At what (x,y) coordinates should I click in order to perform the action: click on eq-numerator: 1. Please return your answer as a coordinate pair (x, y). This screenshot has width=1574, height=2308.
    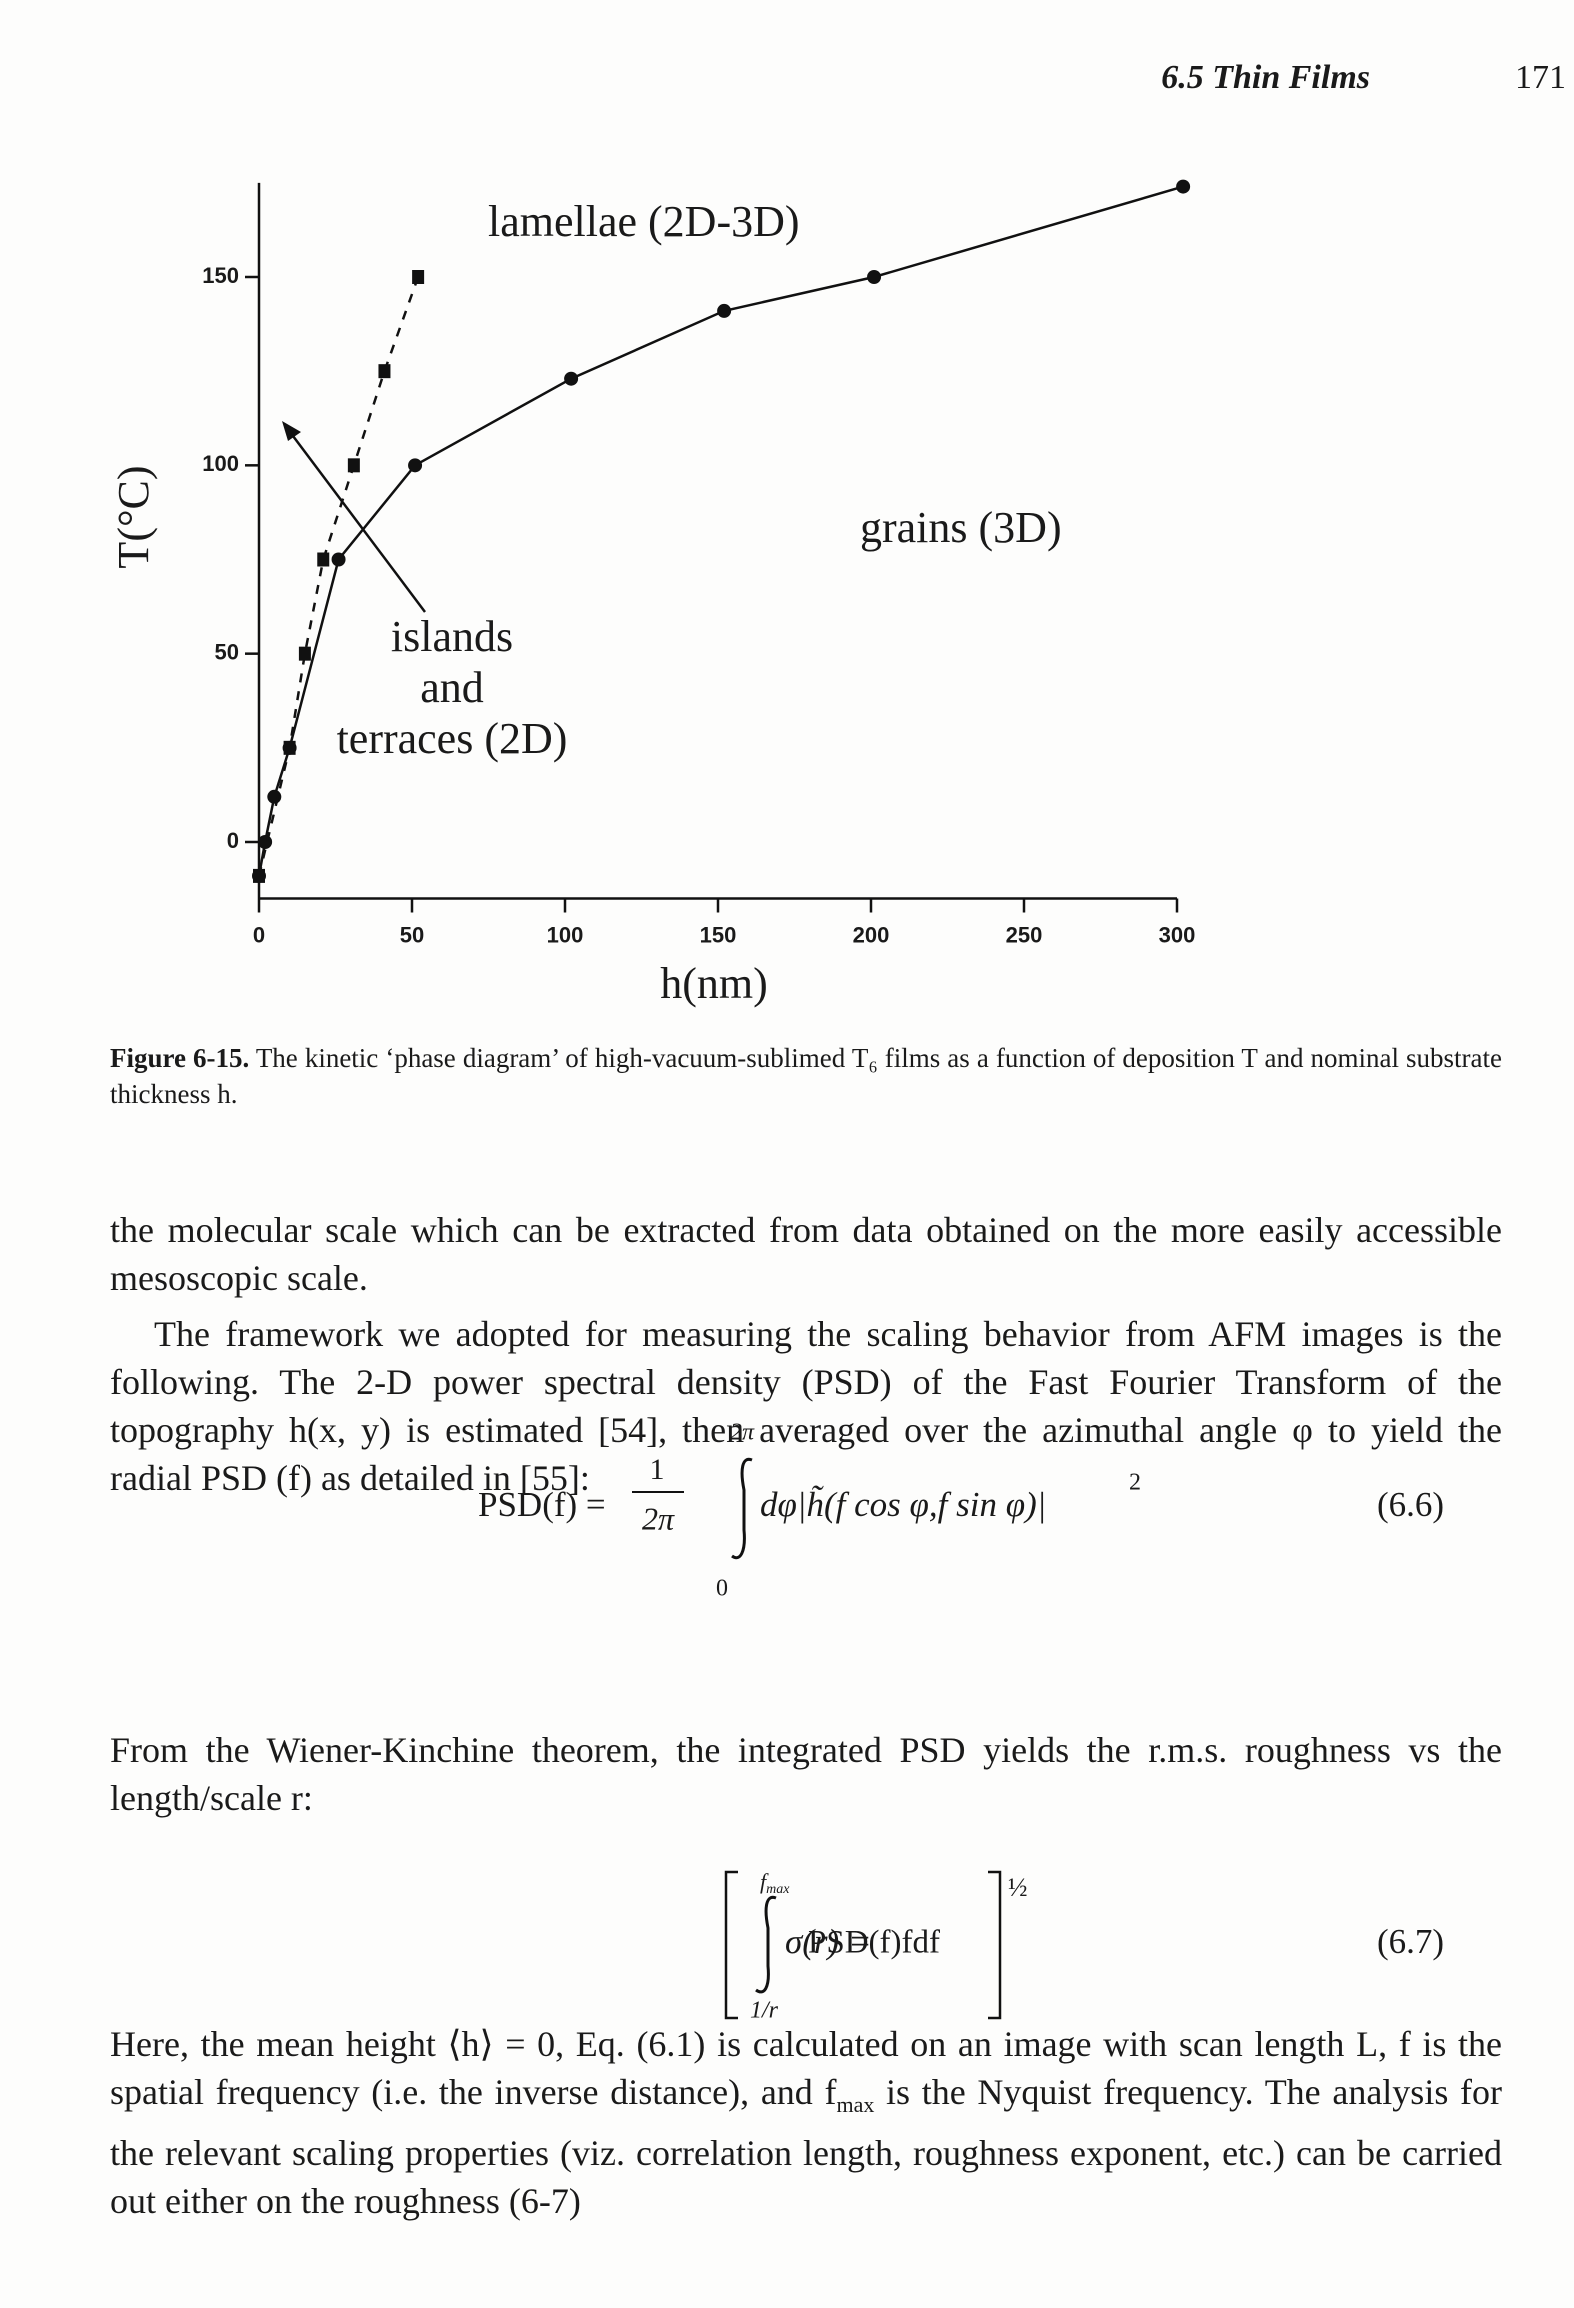
    Looking at the image, I should click on (657, 1469).